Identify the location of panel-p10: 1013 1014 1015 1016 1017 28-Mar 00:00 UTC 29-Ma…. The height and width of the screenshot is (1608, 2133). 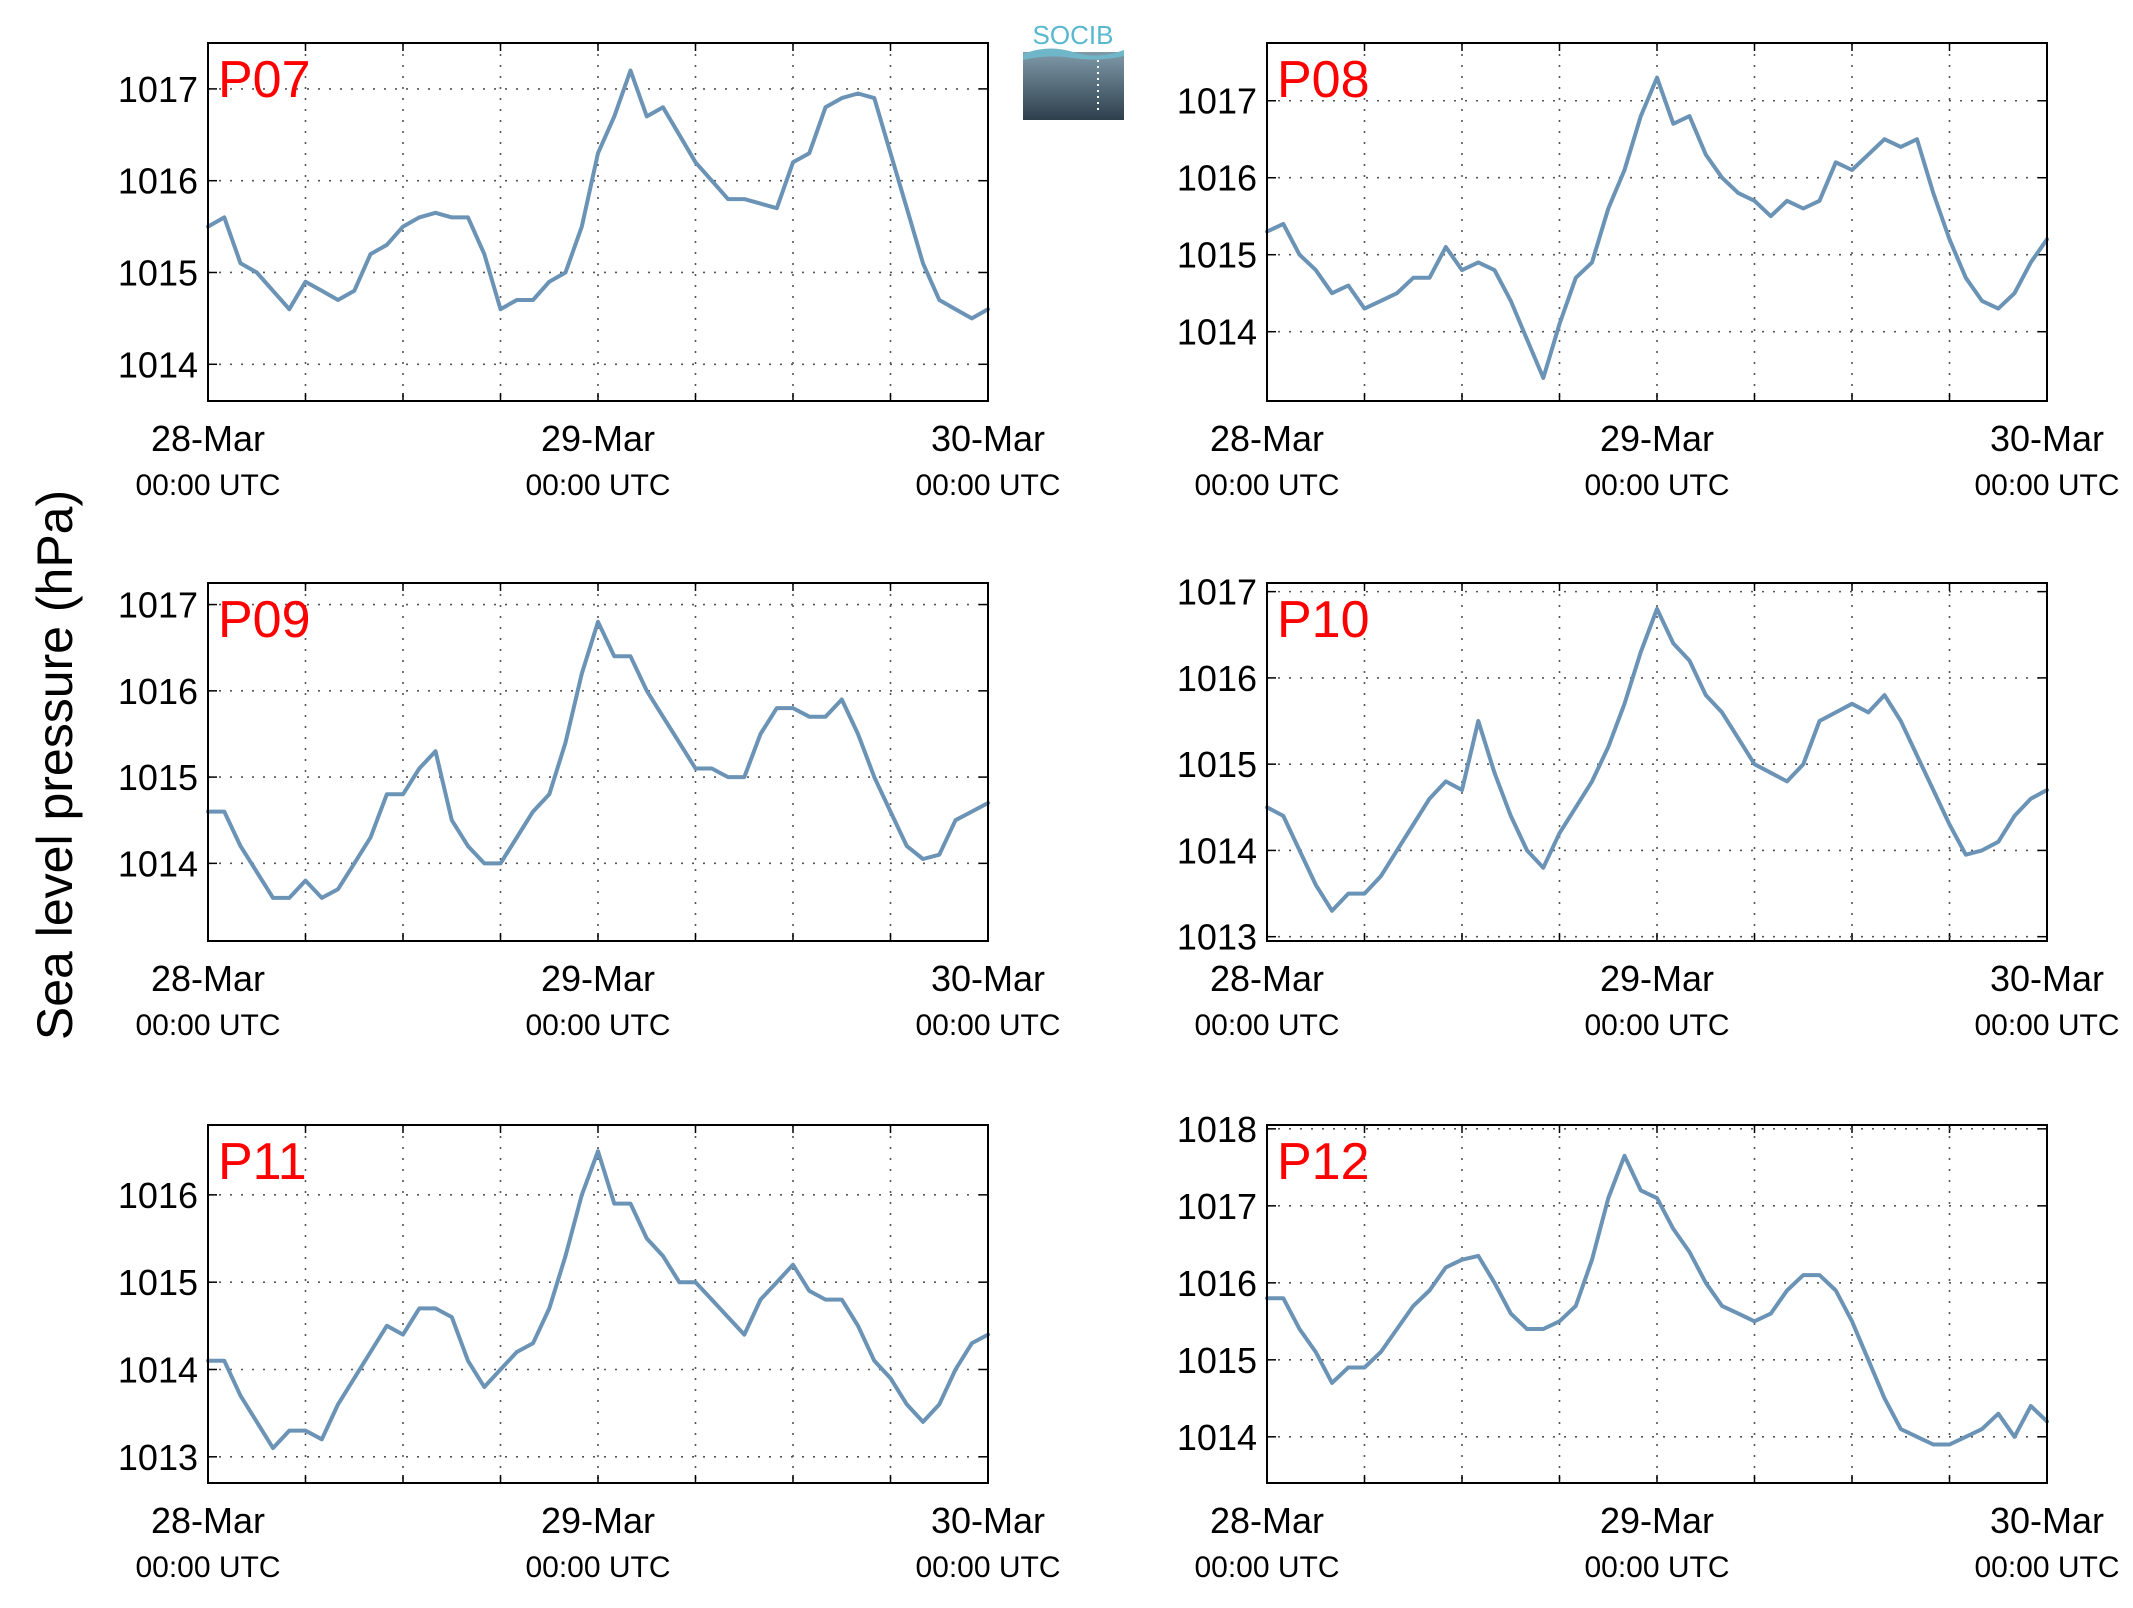
(1648, 807).